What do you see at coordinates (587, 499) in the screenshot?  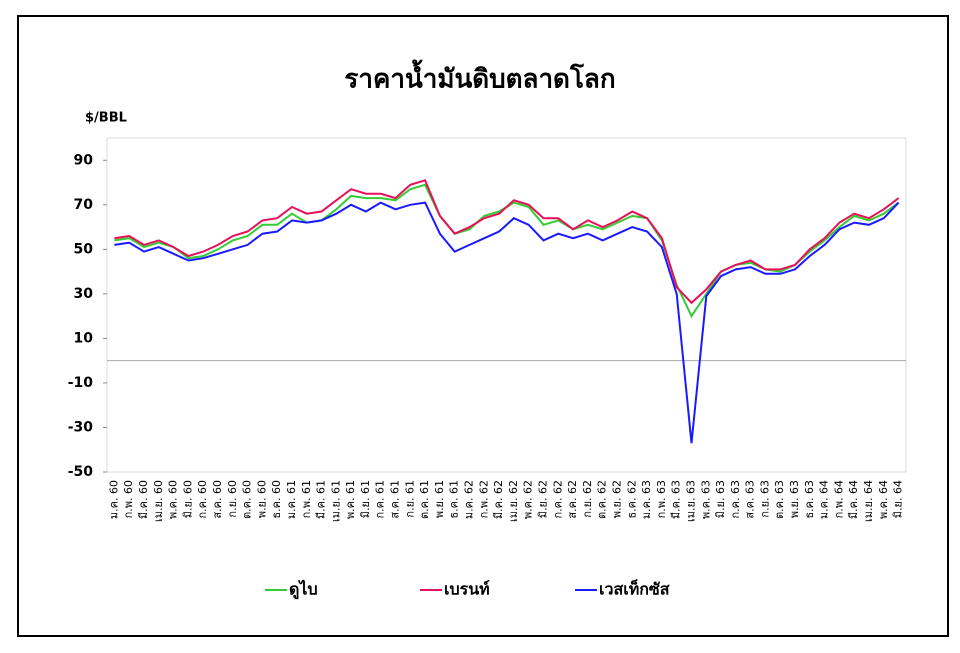 I see `x-tick-label: ก.ย. 62` at bounding box center [587, 499].